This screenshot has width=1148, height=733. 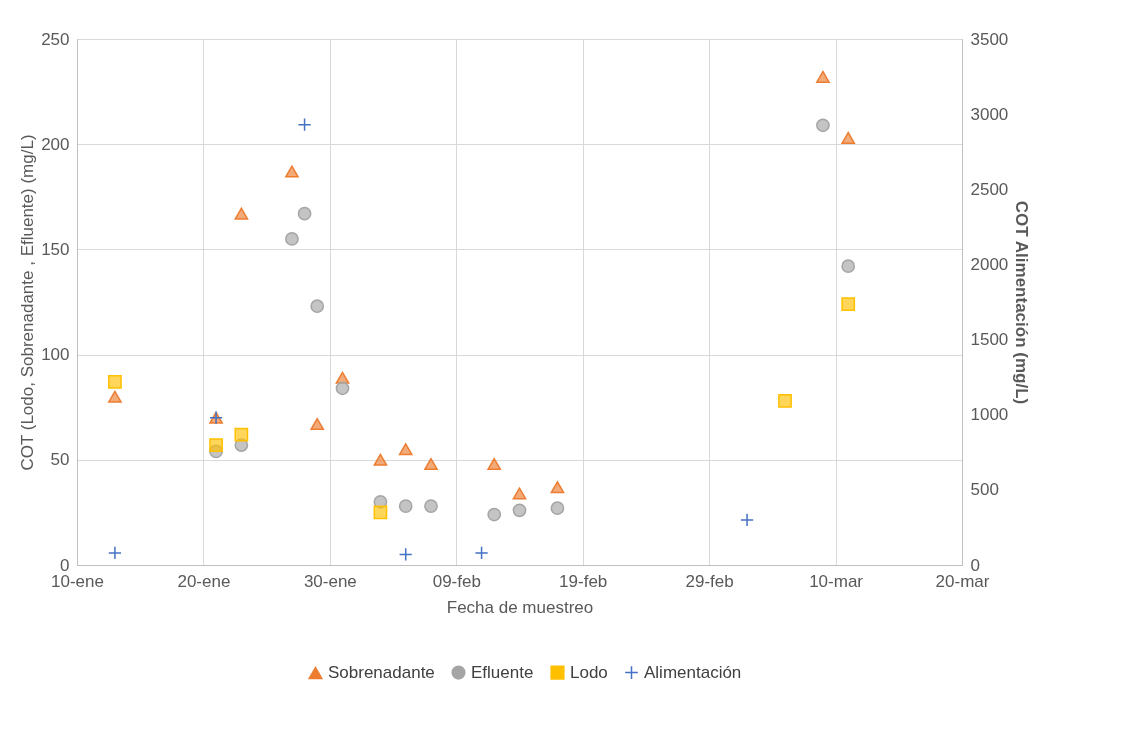 What do you see at coordinates (204, 581) in the screenshot?
I see `x-tick-label: 20-ene` at bounding box center [204, 581].